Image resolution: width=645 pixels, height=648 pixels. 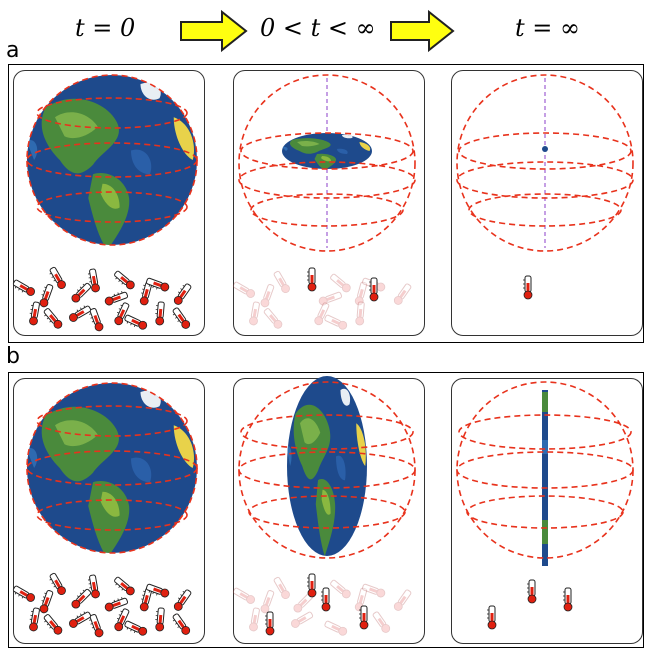 I want to click on panel-a-final, so click(x=547, y=203).